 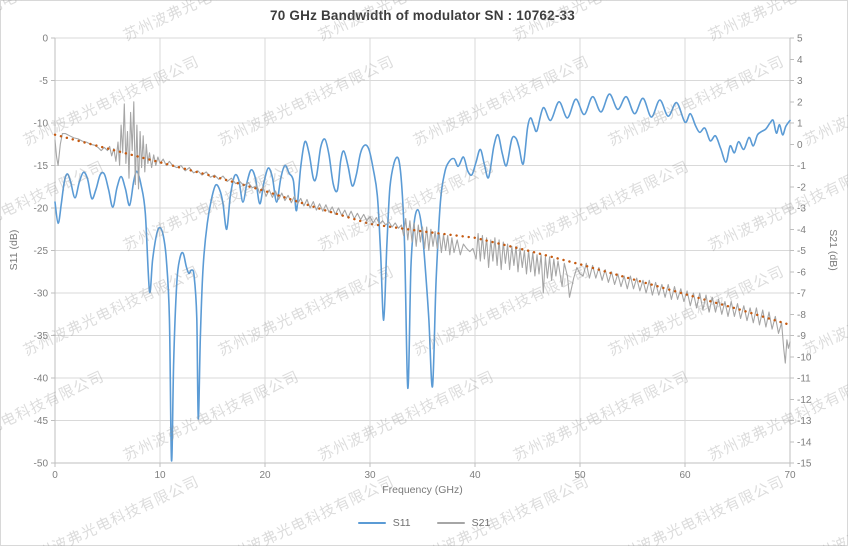 I want to click on tick-label: 50, so click(x=580, y=475).